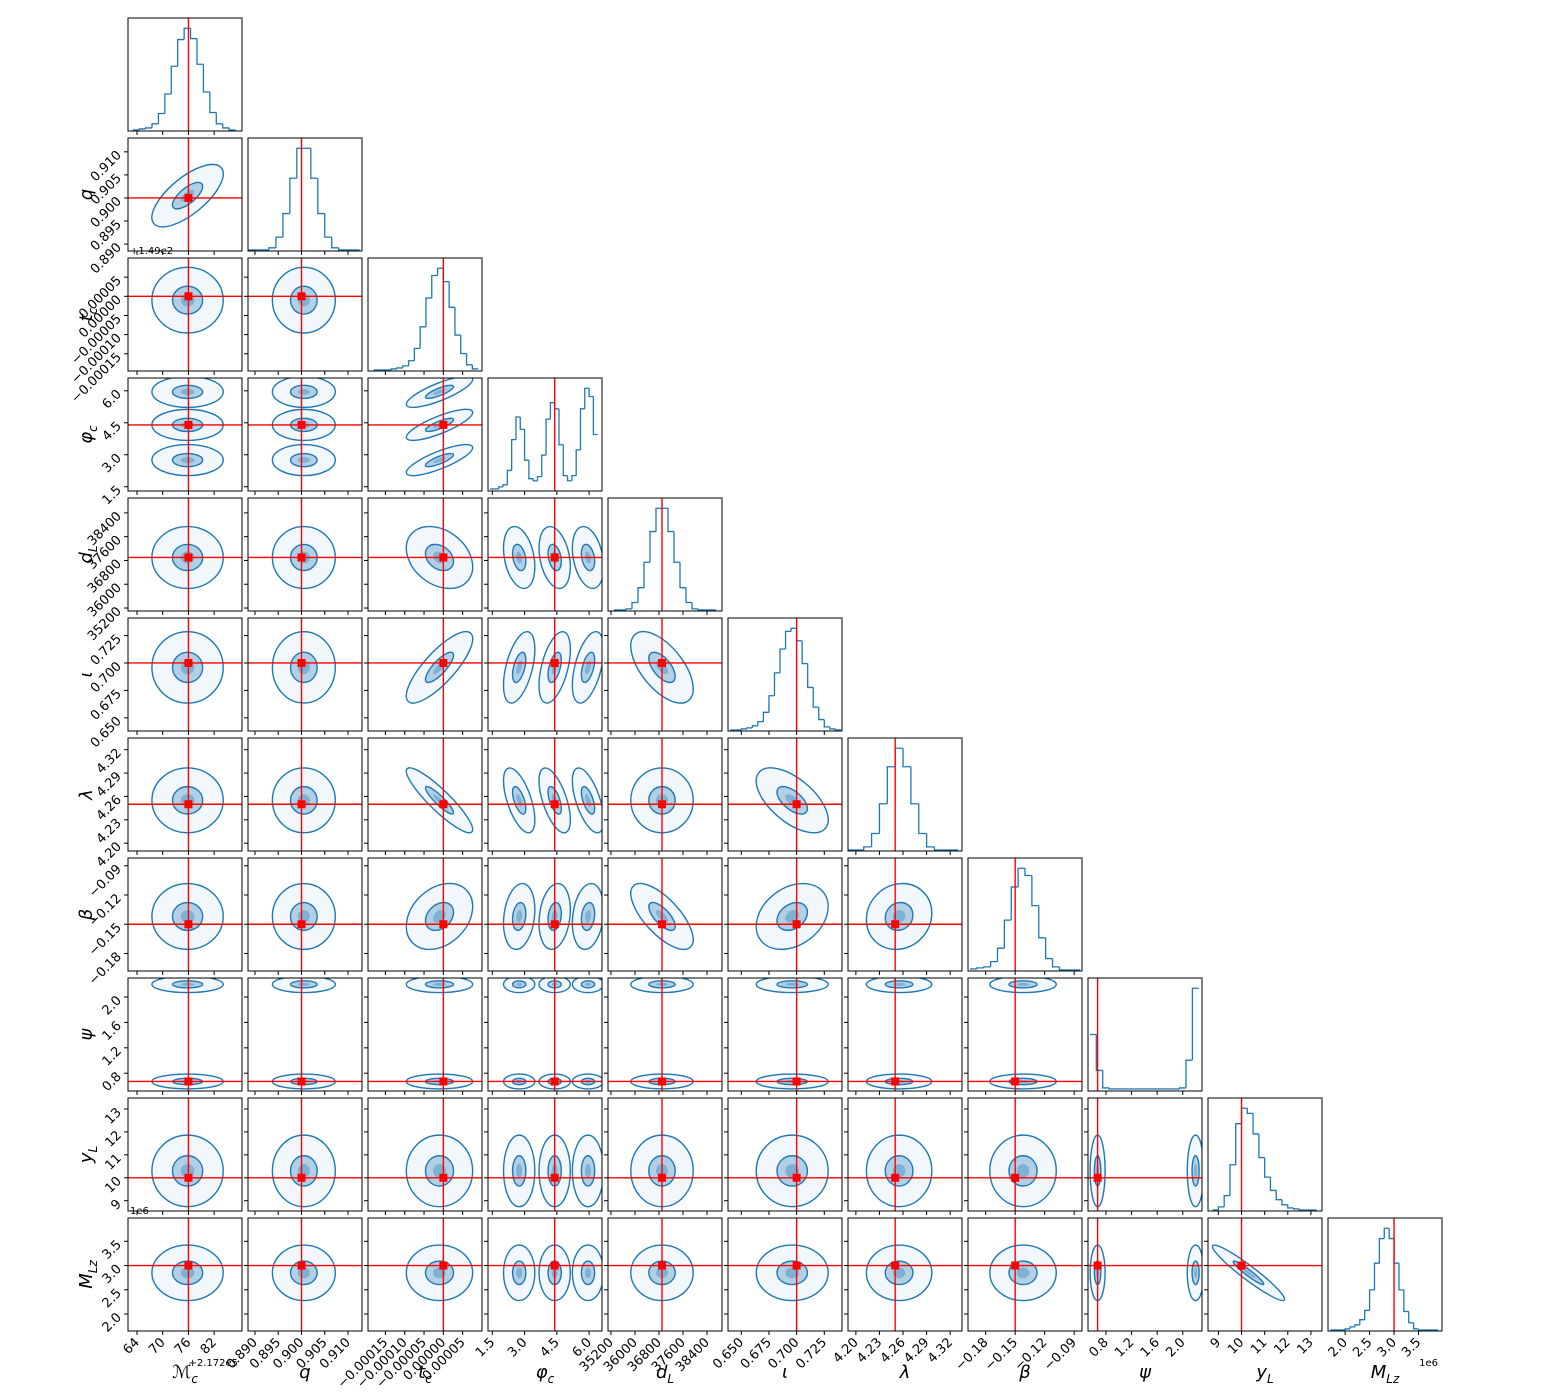 Image resolution: width=1550 pixels, height=1396 pixels. Describe the element at coordinates (1385, 1374) in the screenshot. I see `x-axis-label: MLz` at that location.